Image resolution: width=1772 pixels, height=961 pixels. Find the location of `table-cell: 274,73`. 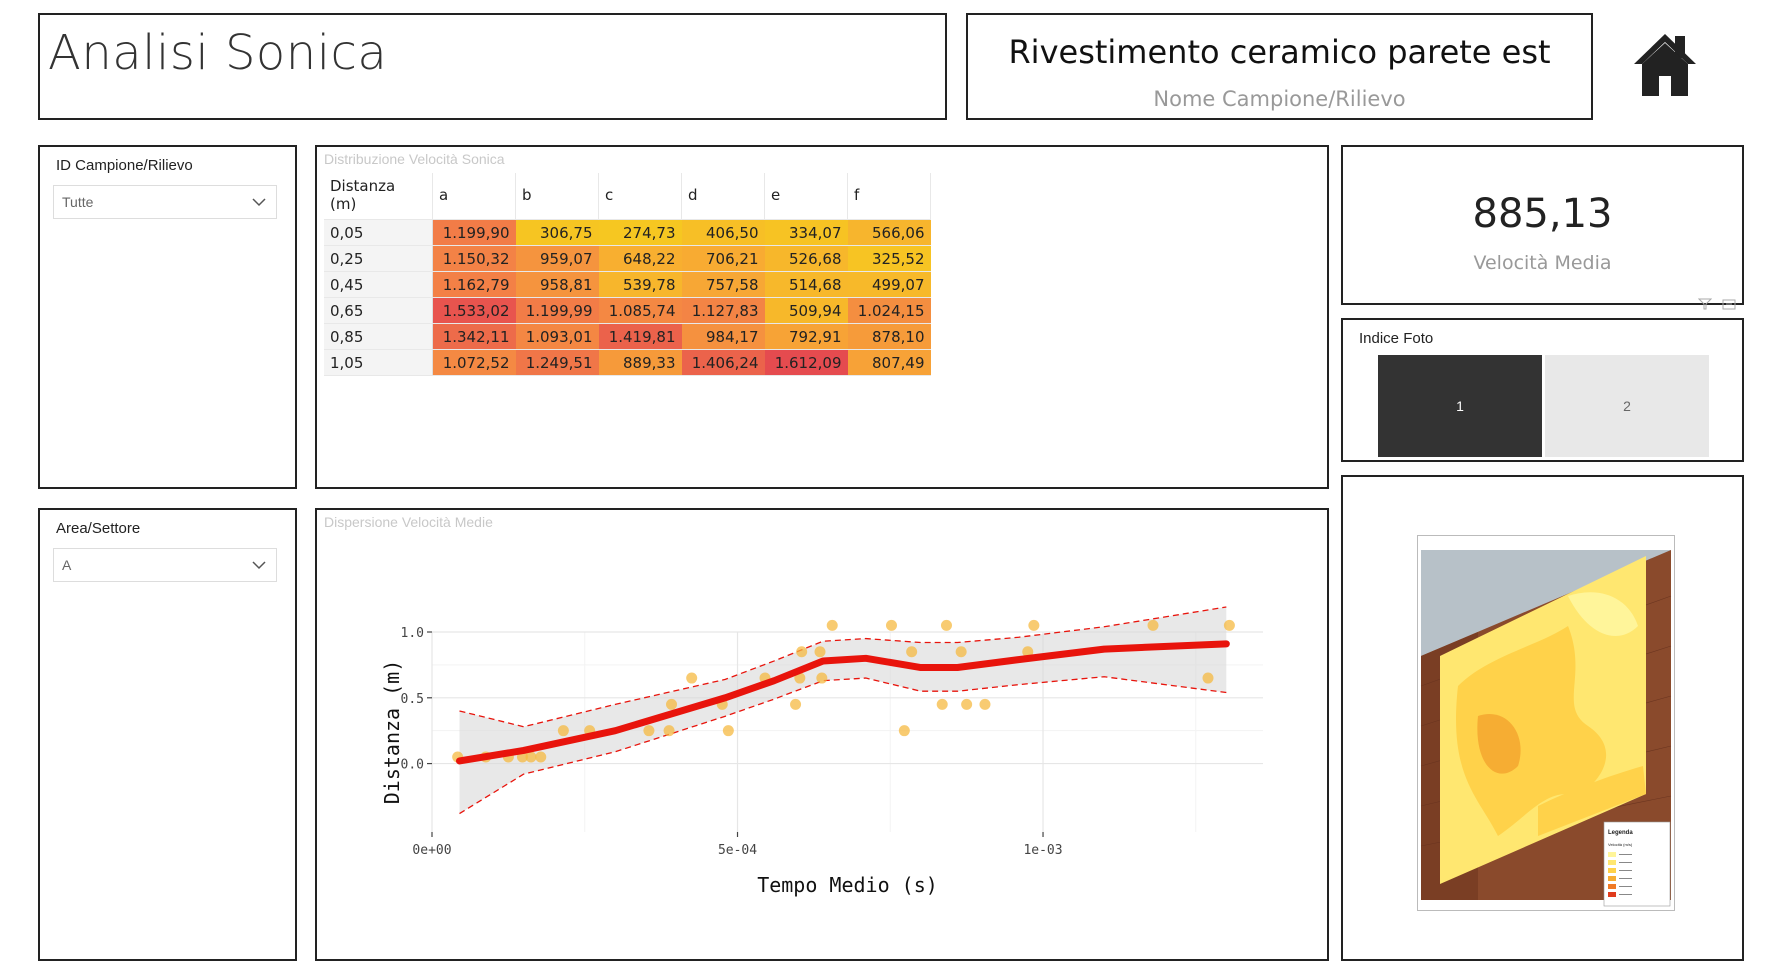

table-cell: 274,73 is located at coordinates (640, 232).